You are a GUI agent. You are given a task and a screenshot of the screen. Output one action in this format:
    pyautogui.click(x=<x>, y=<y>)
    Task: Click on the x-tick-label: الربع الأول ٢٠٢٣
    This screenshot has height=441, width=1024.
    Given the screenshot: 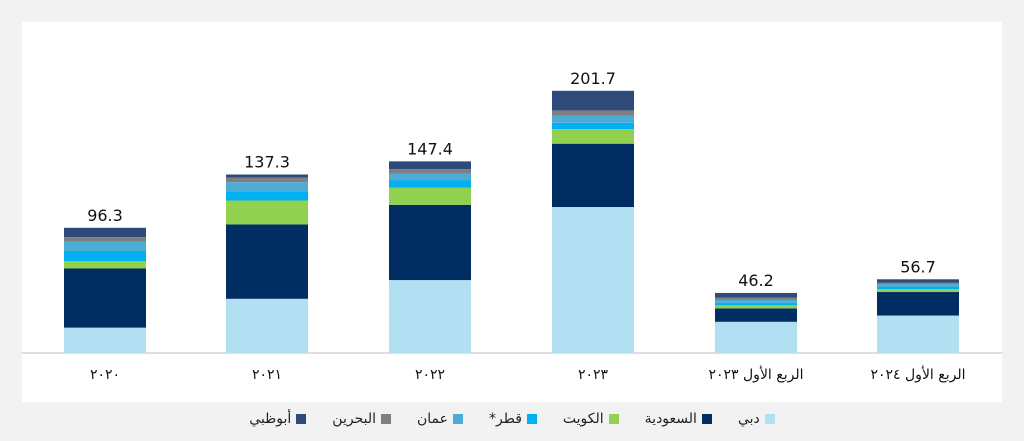 What is the action you would take?
    pyautogui.click(x=755, y=374)
    